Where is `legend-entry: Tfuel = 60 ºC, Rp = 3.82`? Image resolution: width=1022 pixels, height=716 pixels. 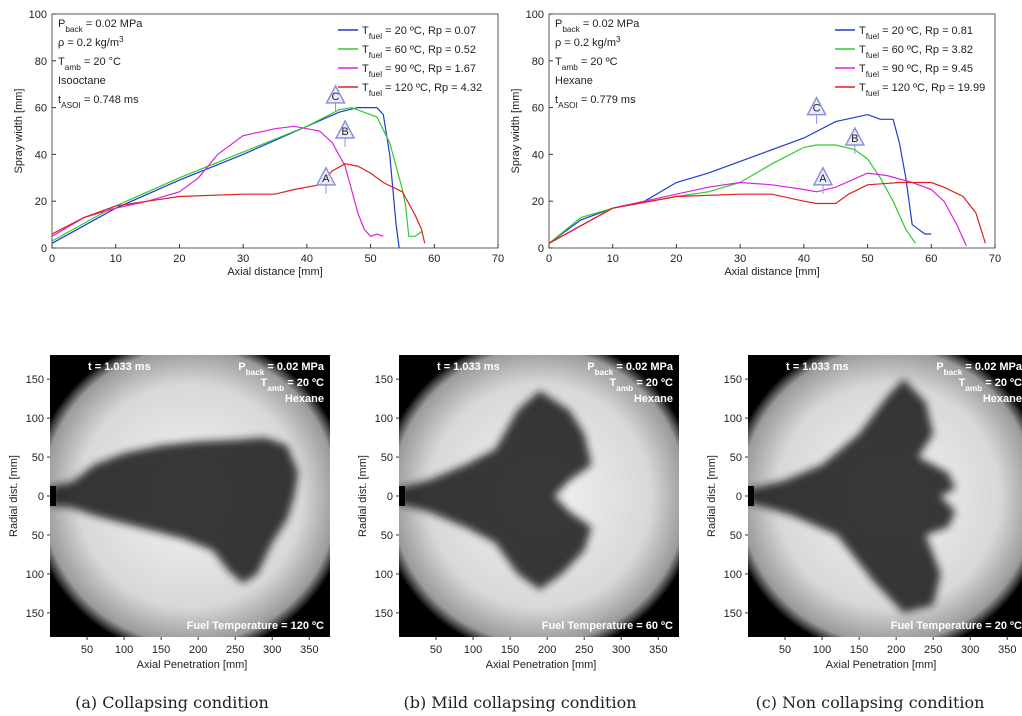 legend-entry: Tfuel = 60 ºC, Rp = 3.82 is located at coordinates (916, 52).